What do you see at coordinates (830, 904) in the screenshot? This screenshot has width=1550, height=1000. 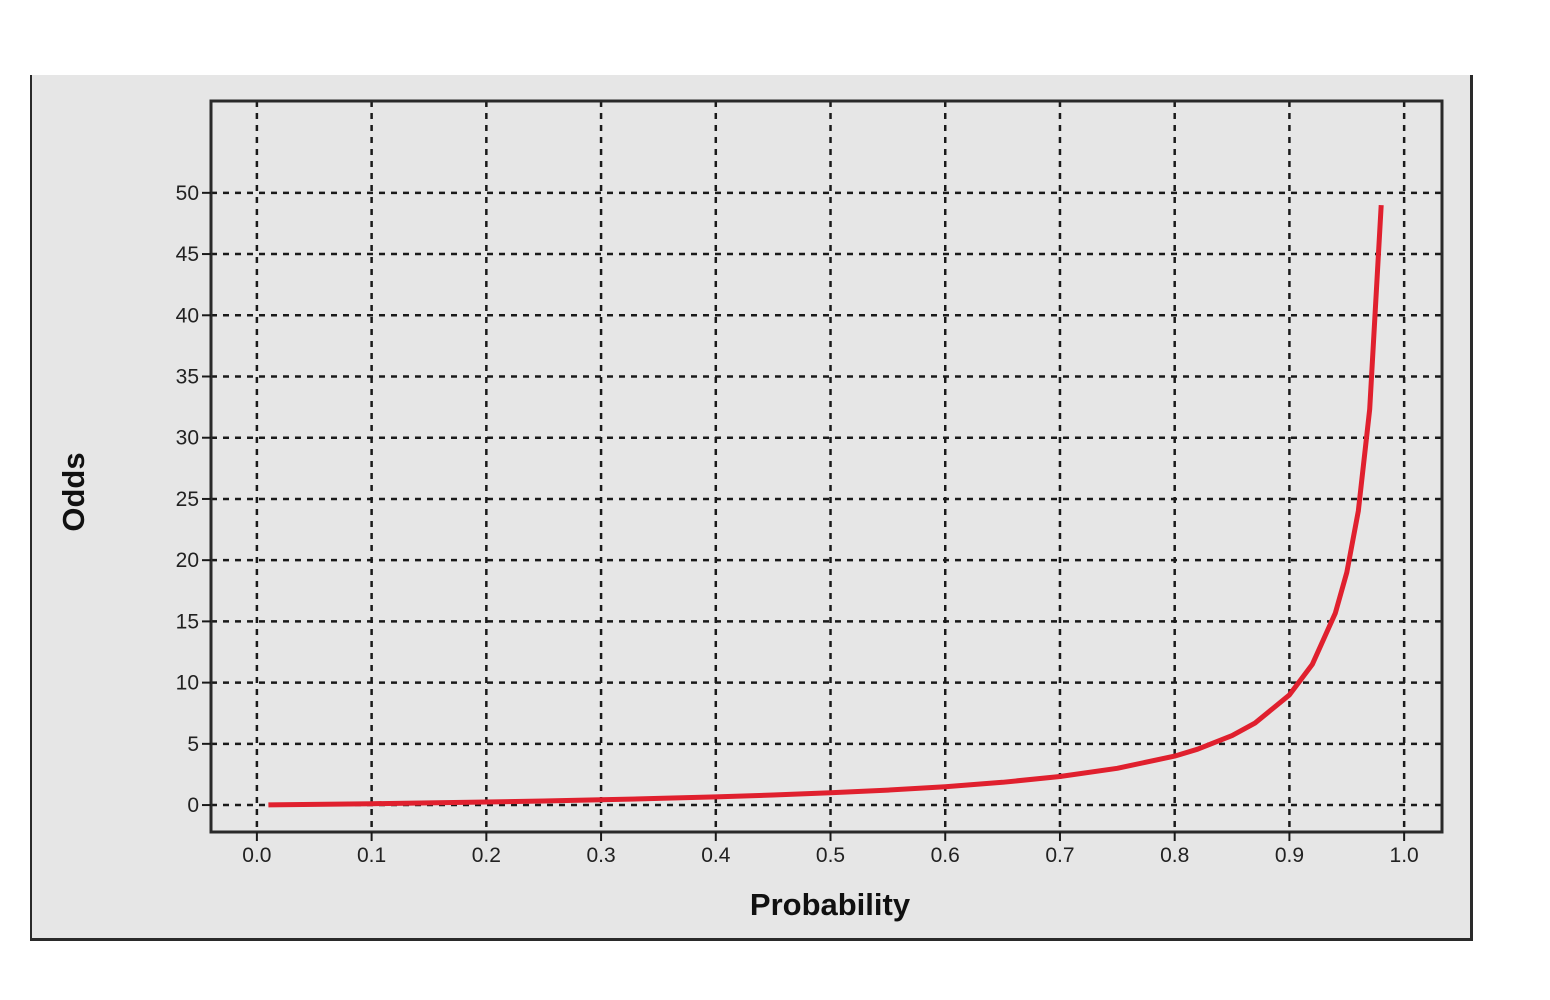 I see `x-axis-label: Probability` at bounding box center [830, 904].